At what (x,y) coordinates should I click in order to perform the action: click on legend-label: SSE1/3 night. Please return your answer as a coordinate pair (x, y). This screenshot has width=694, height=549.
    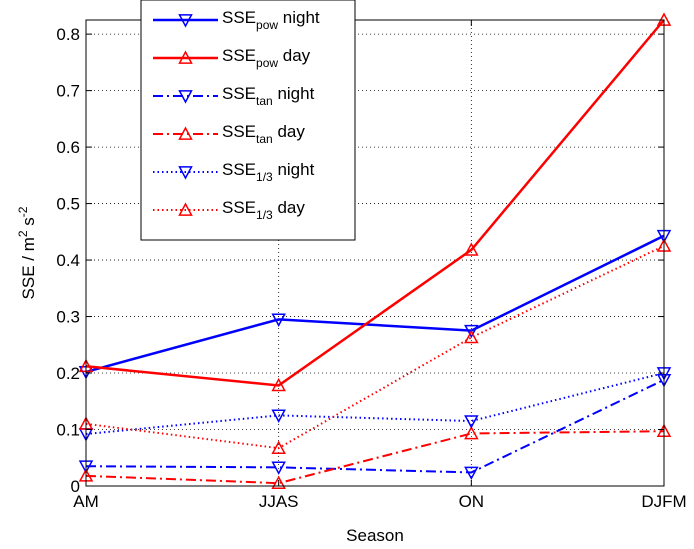
    Looking at the image, I should click on (268, 172).